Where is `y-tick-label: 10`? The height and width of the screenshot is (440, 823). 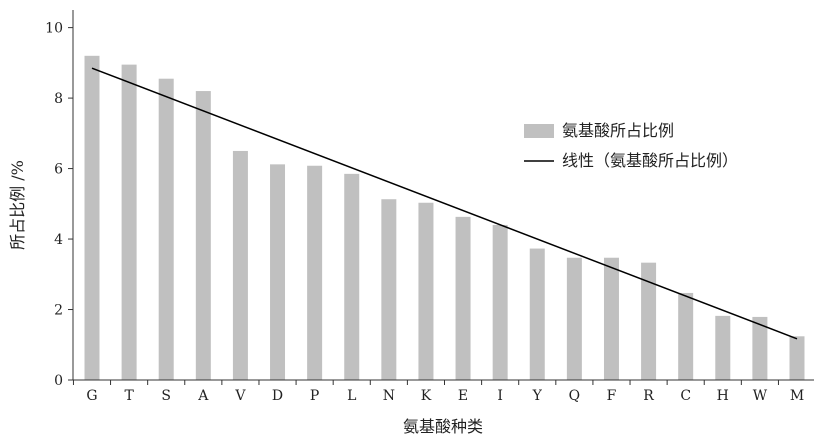 y-tick-label: 10 is located at coordinates (54, 29).